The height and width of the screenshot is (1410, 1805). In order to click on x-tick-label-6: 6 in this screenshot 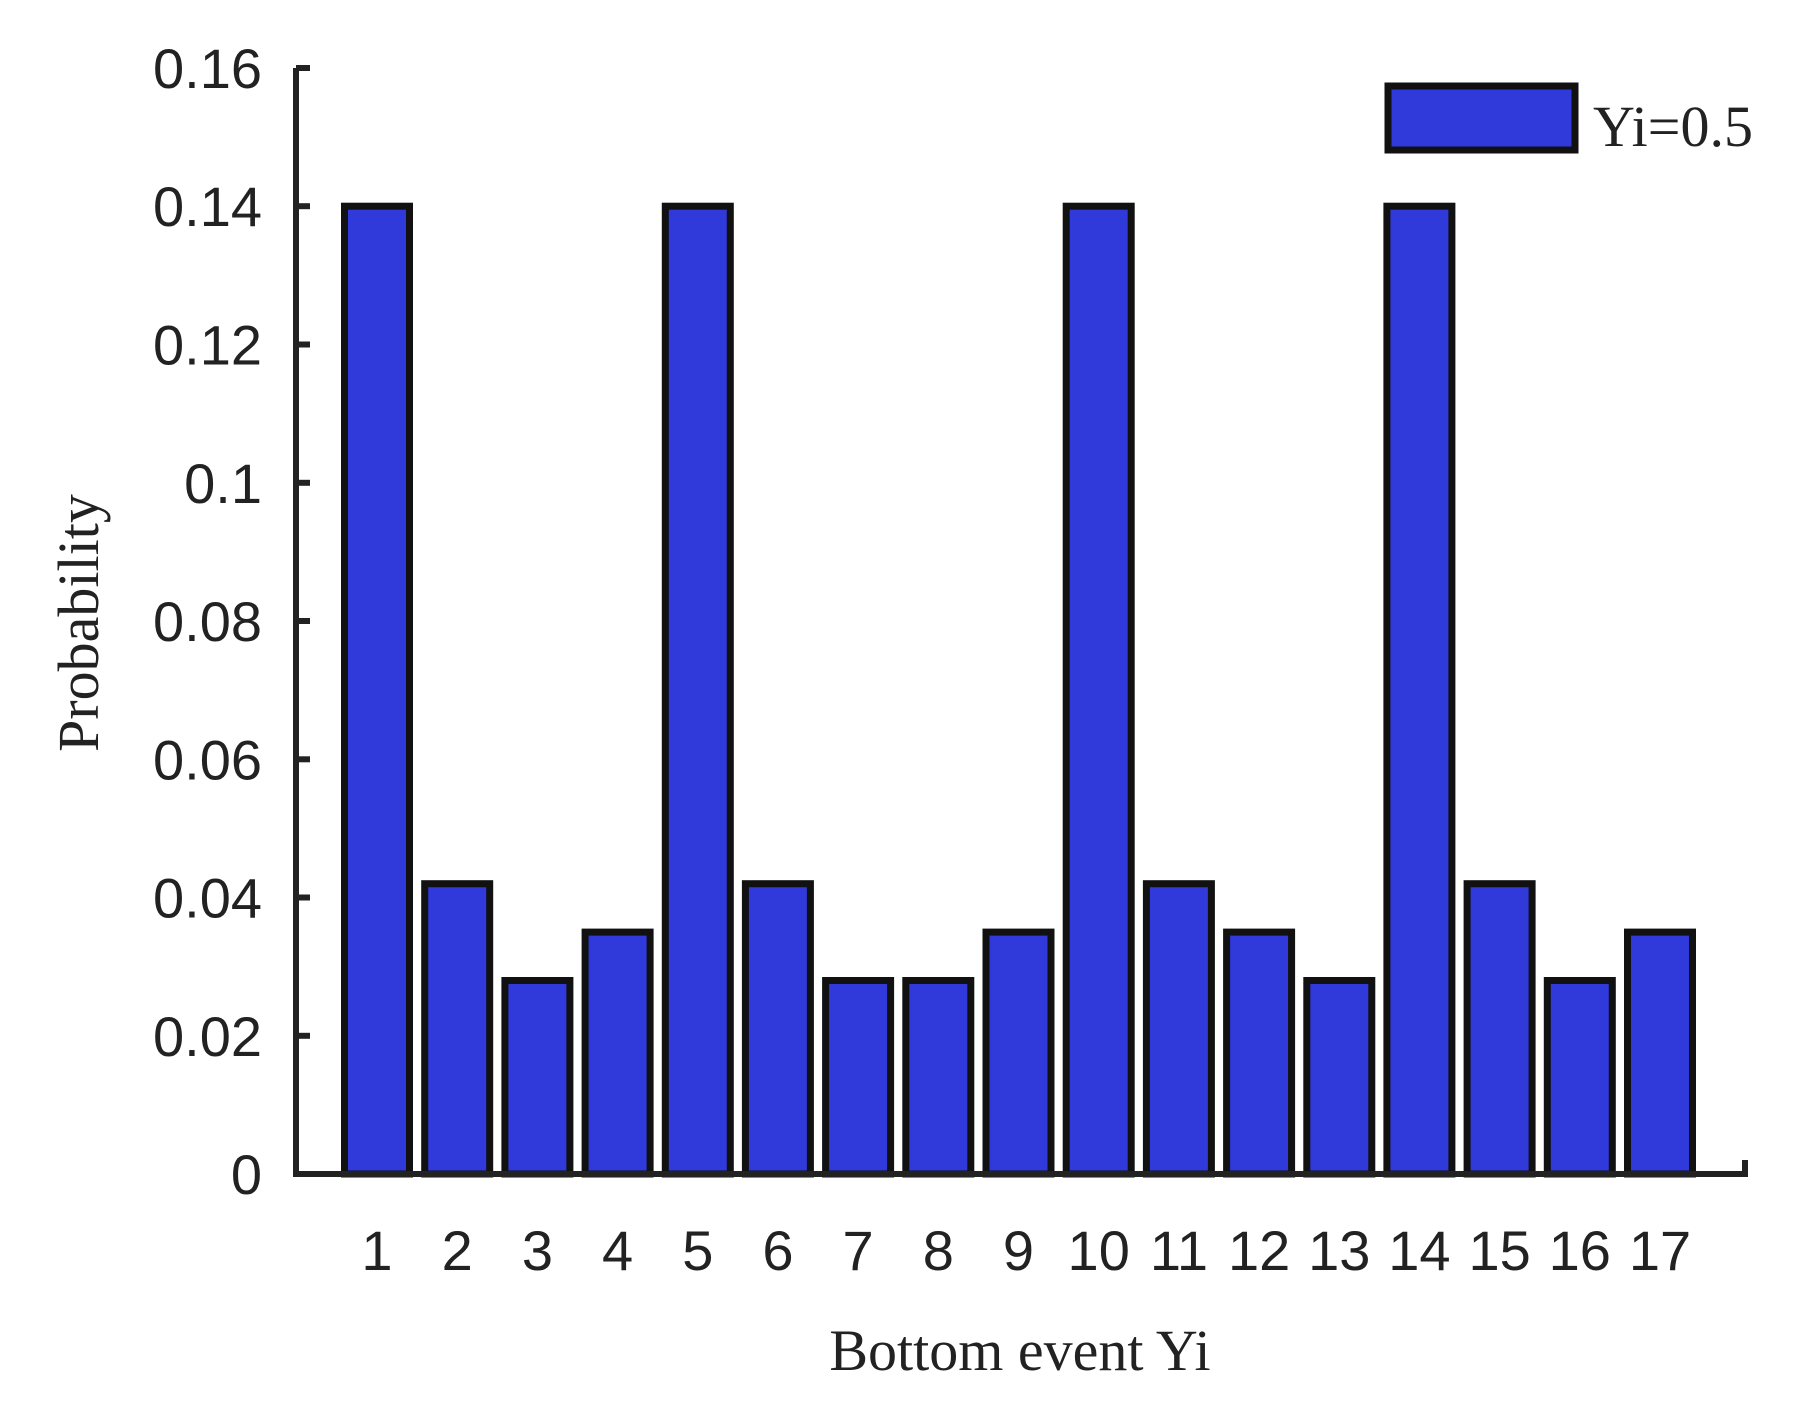, I will do `click(777, 1250)`.